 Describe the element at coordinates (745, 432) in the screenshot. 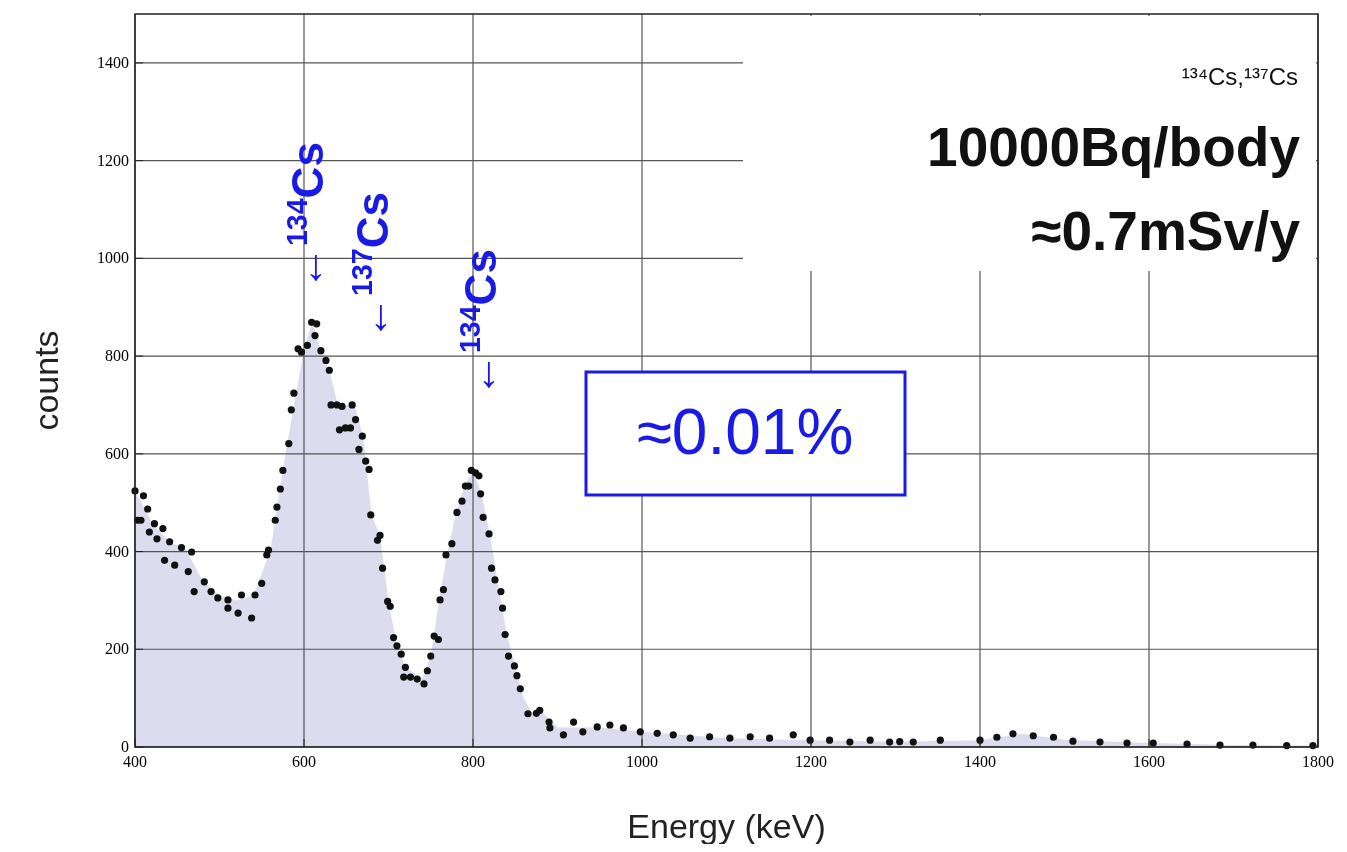

I see `annotation: ≈0.01%` at that location.